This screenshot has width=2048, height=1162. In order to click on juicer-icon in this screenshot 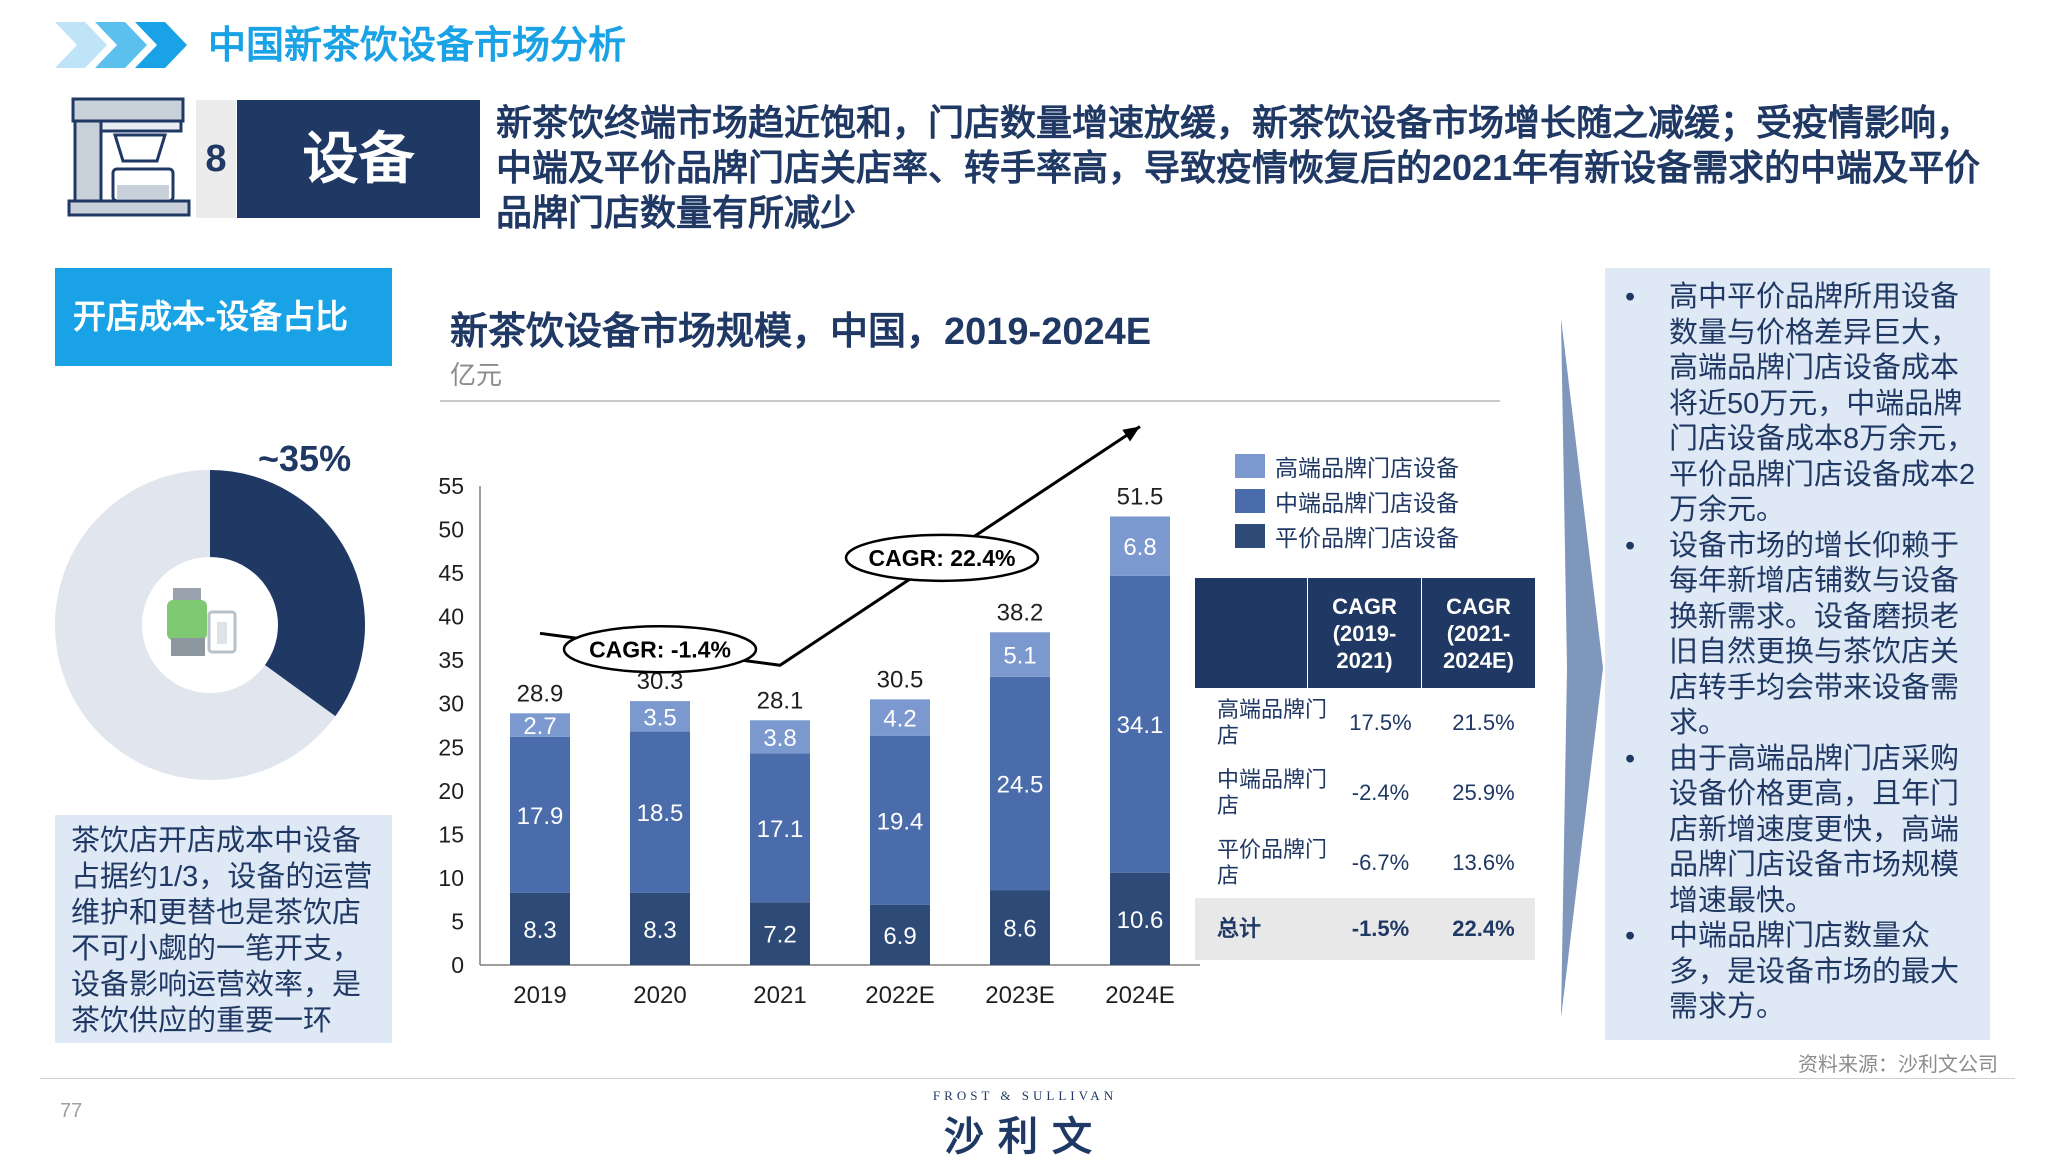, I will do `click(202, 622)`.